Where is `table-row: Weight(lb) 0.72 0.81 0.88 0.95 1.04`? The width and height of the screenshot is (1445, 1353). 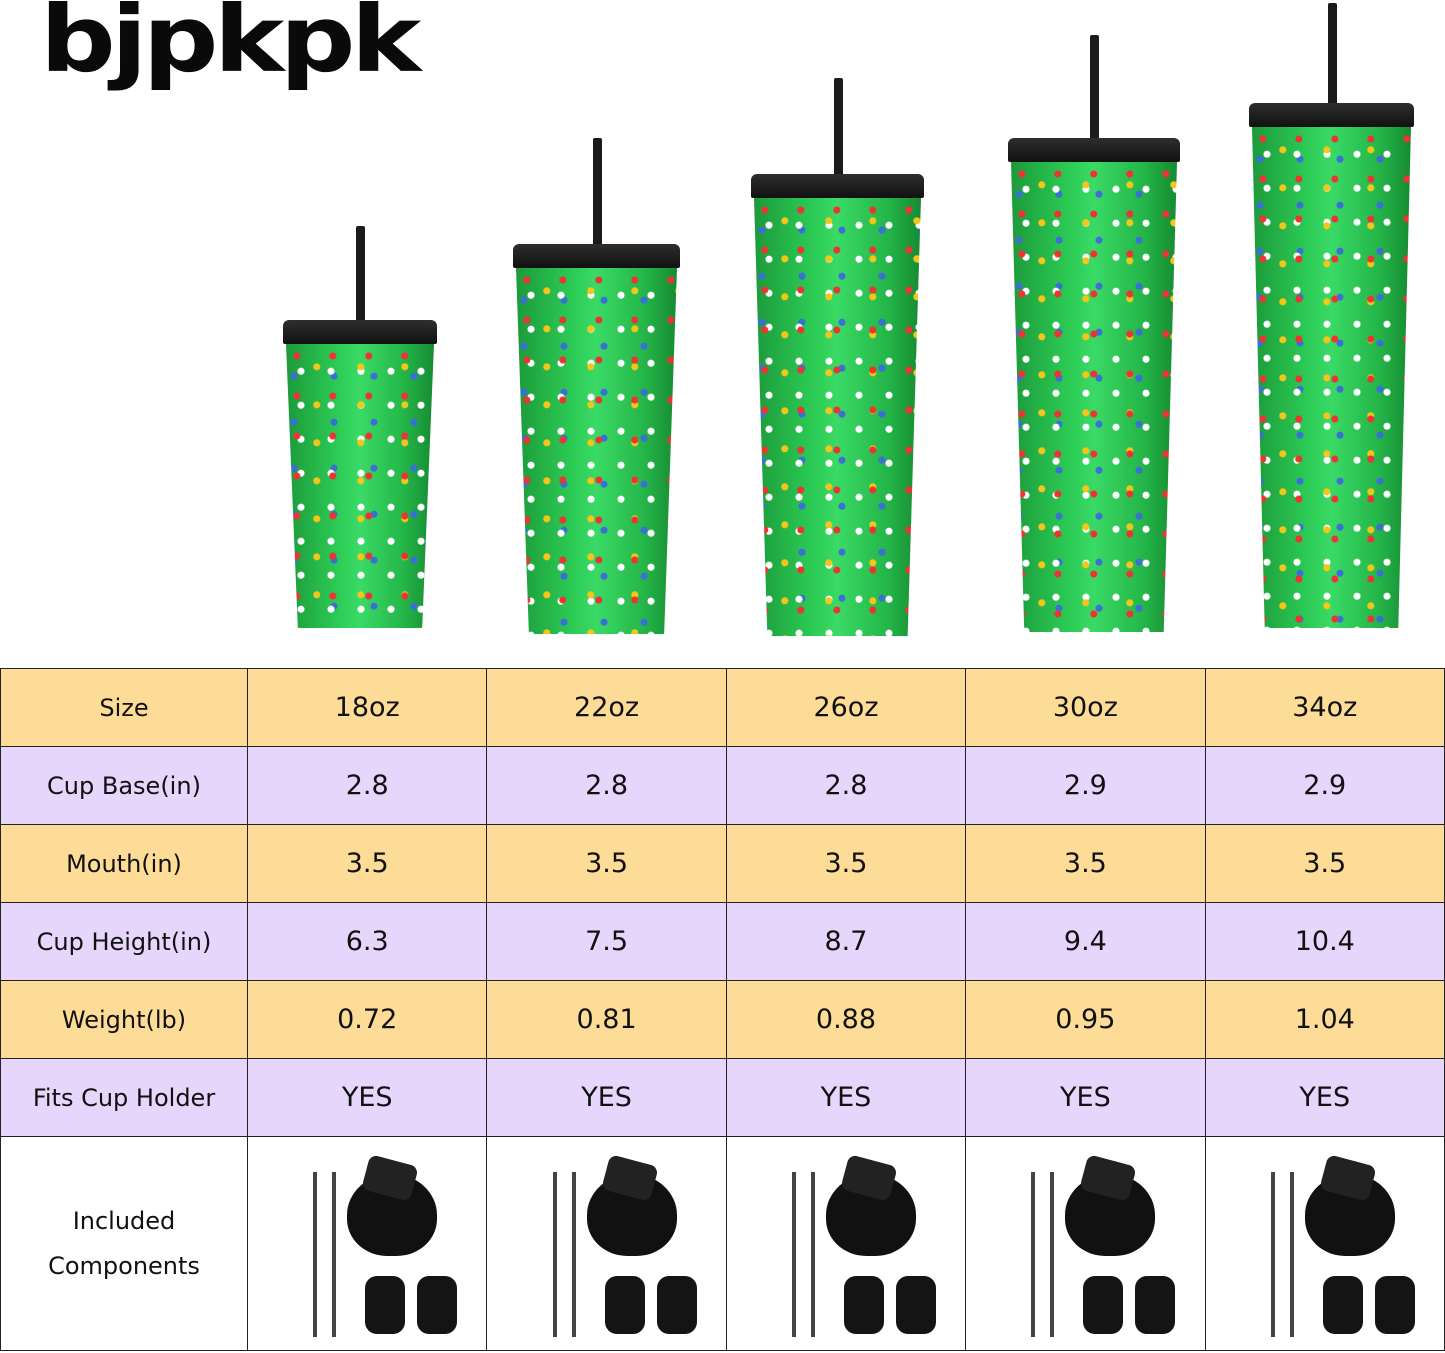
table-row: Weight(lb) 0.72 0.81 0.88 0.95 1.04 is located at coordinates (722, 1019).